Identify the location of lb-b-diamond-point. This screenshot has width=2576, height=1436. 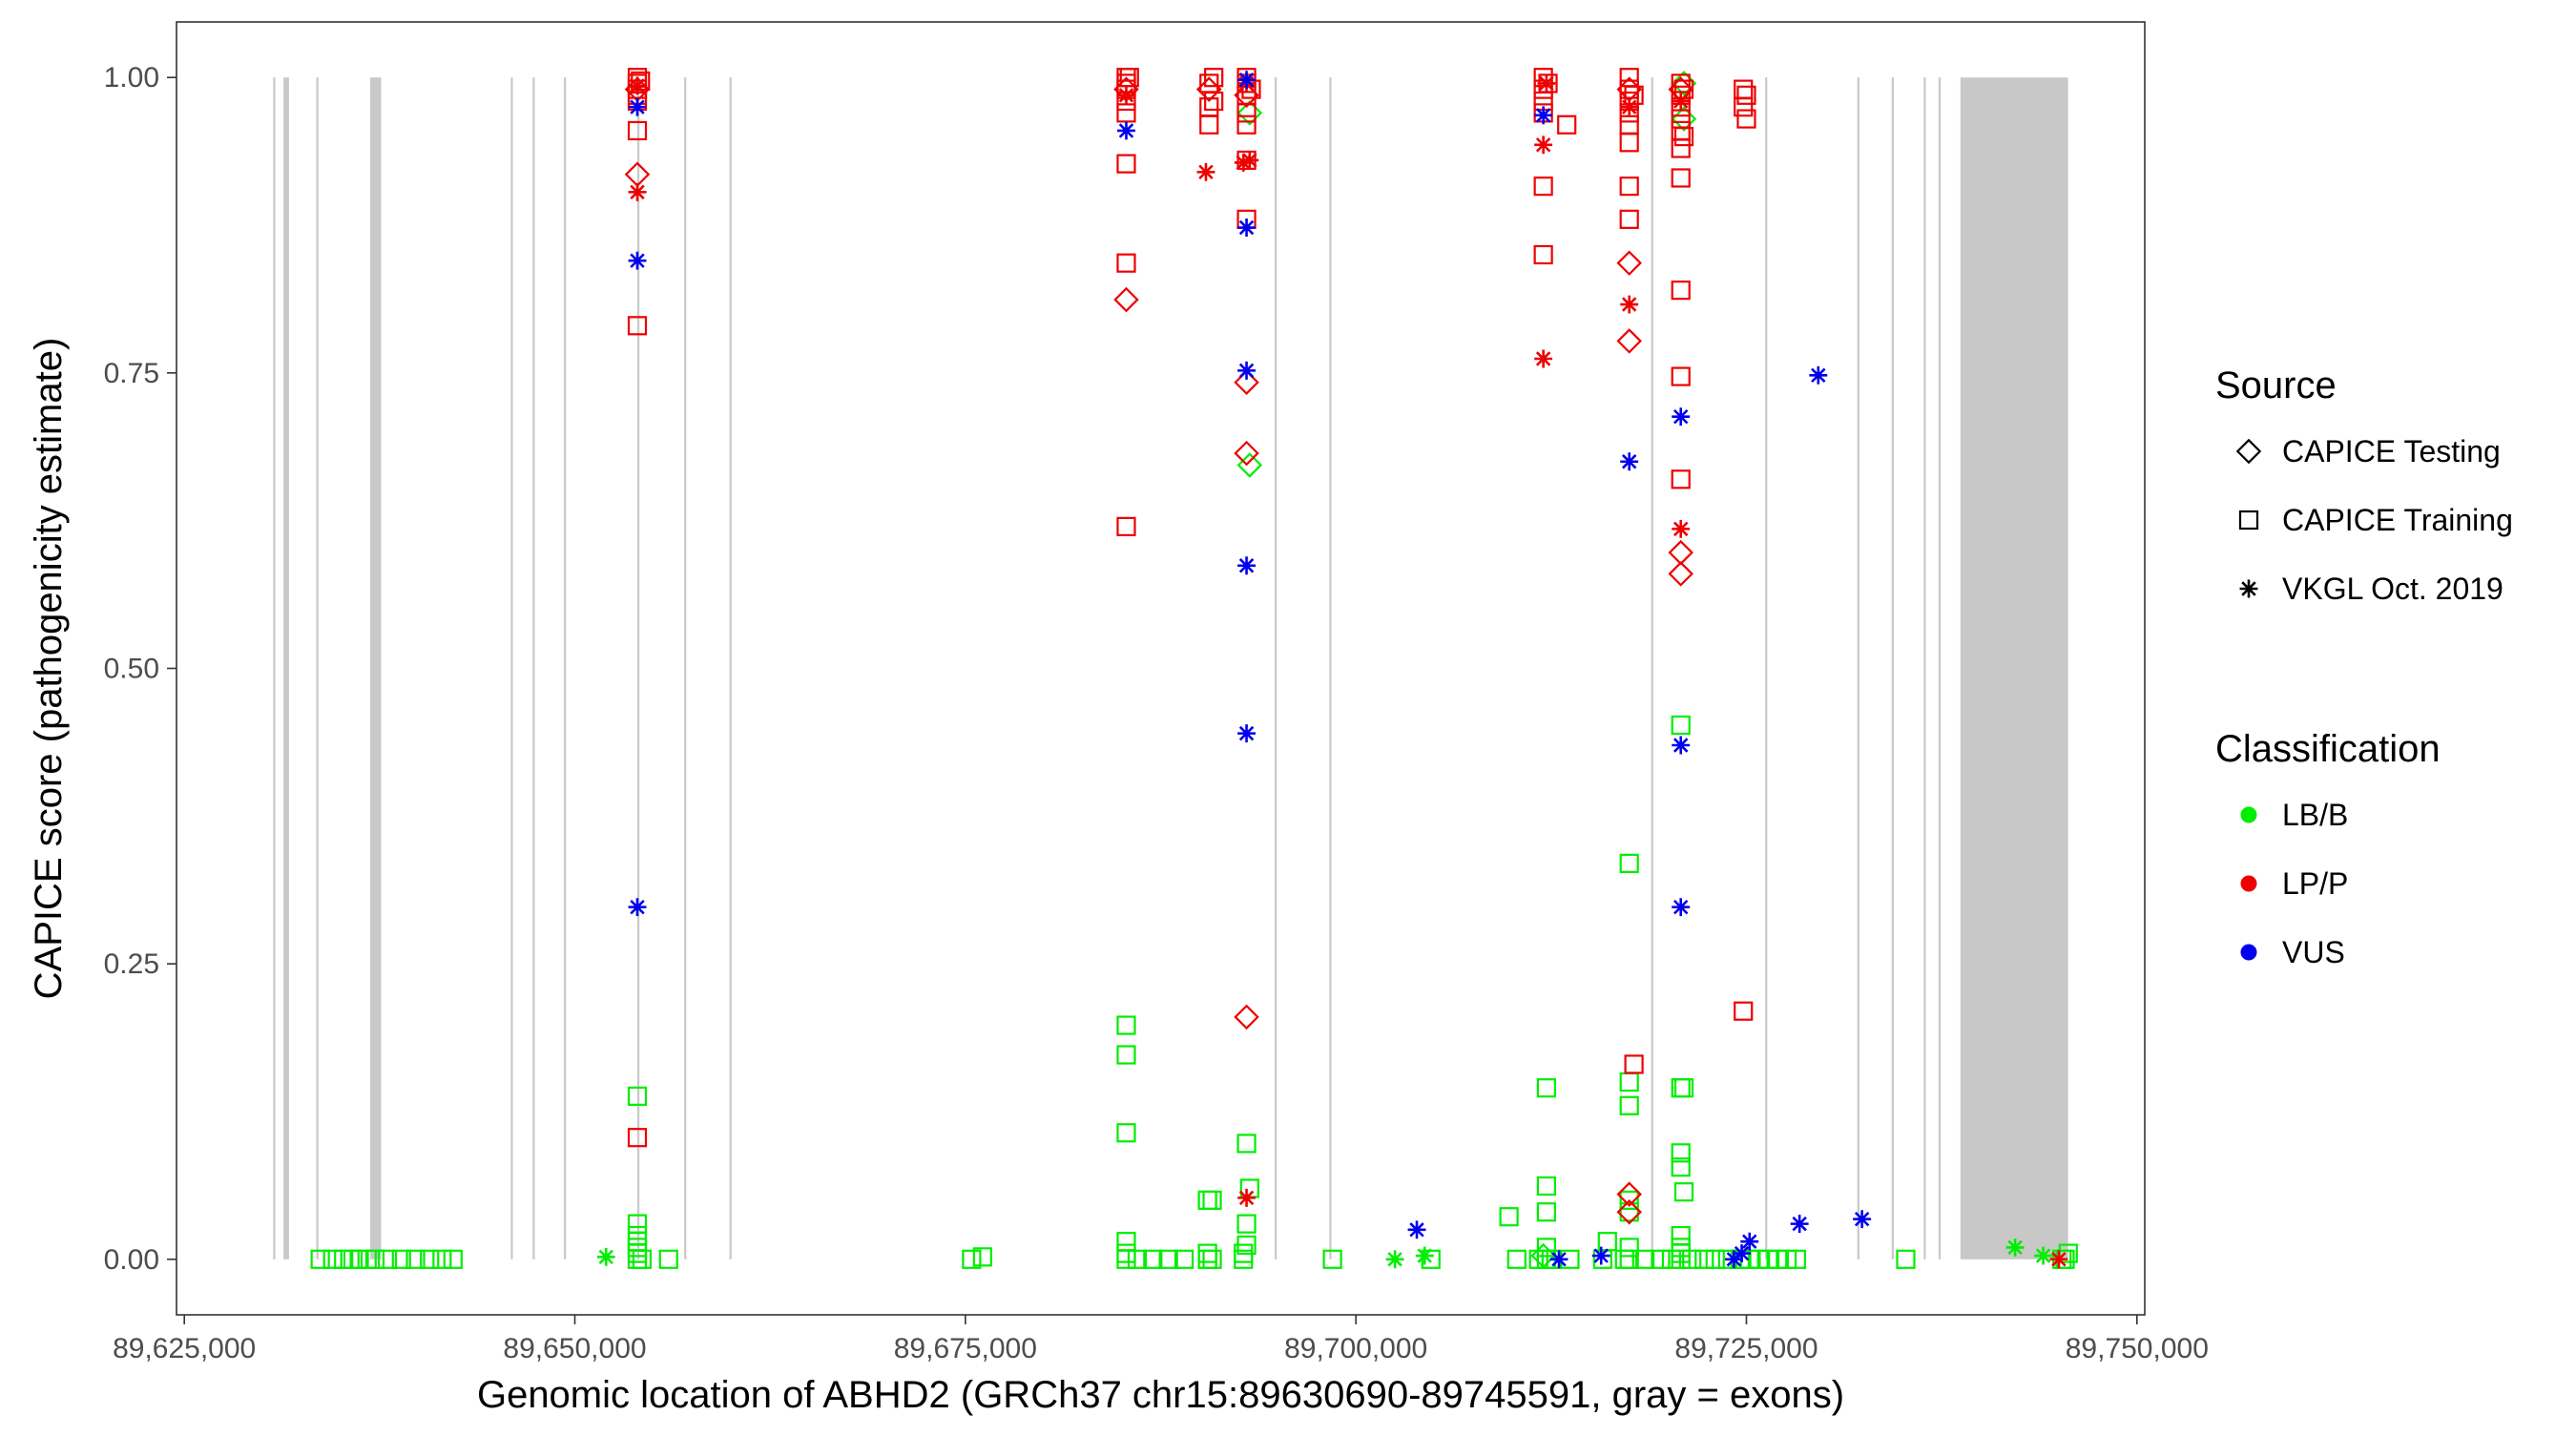
(1249, 465).